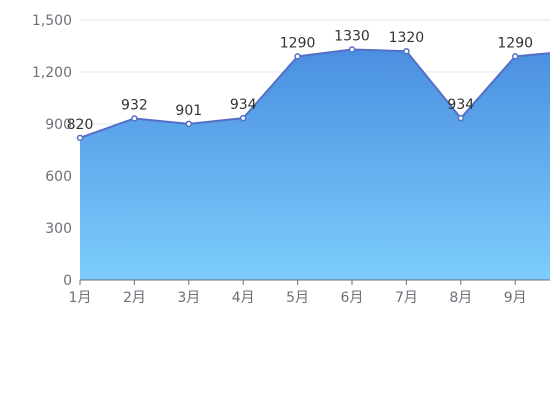 This screenshot has width=550, height=420. I want to click on data-label: 901, so click(188, 111).